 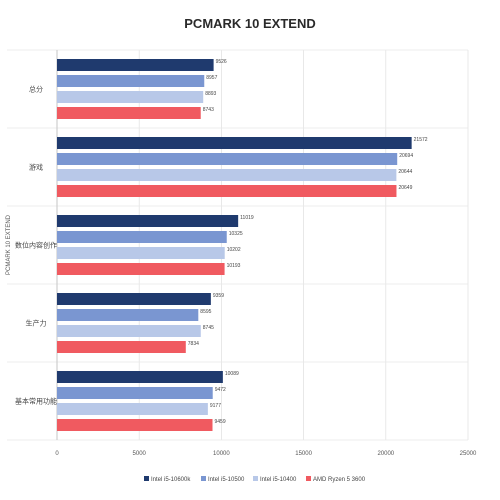 I want to click on category-label: 数位内容创作, so click(x=36, y=245).